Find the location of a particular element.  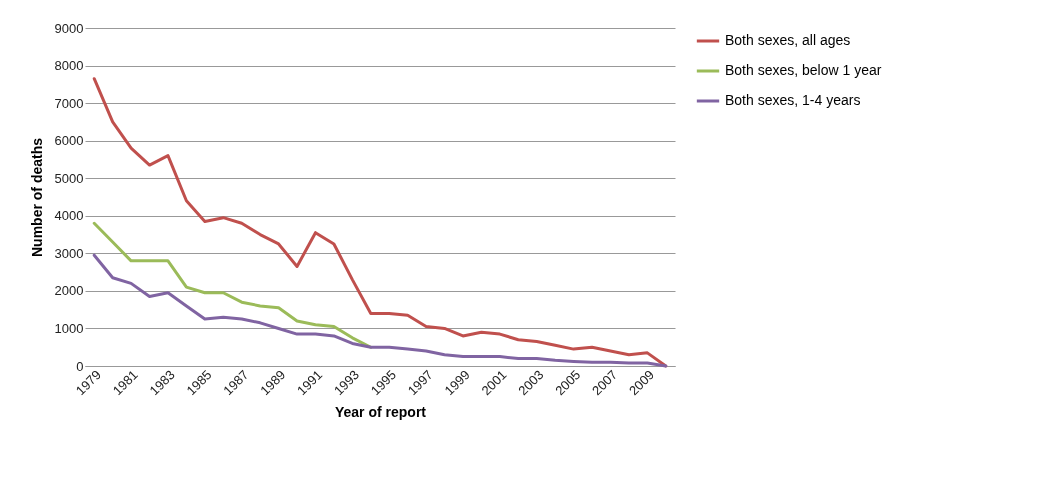

y-tick-label: 2000 is located at coordinates (69, 291).